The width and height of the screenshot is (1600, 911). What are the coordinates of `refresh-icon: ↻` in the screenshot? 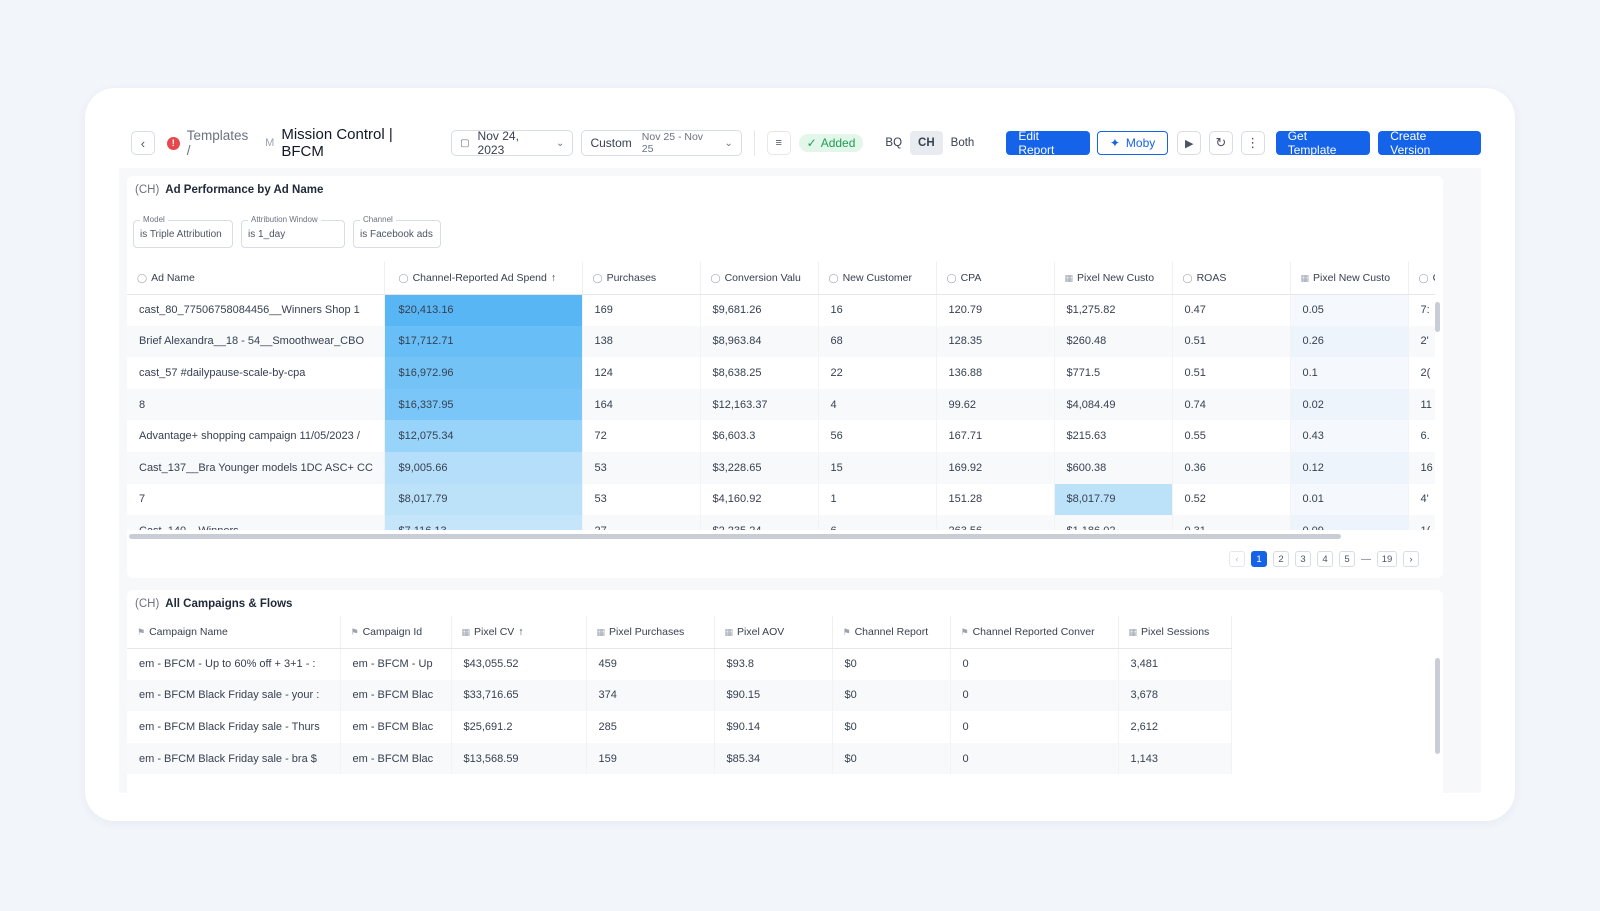 It's located at (1221, 142).